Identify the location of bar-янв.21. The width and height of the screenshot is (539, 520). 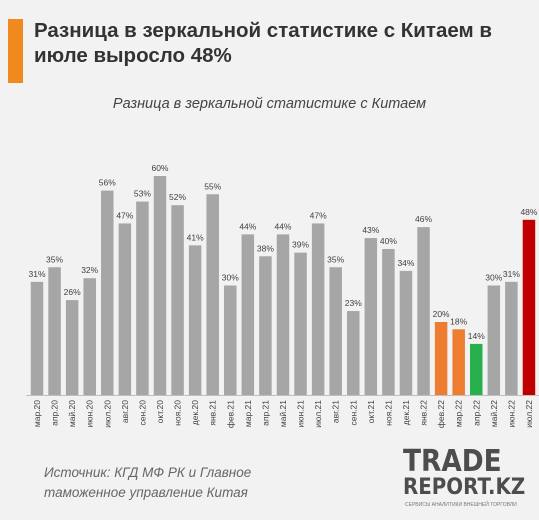
(212, 294).